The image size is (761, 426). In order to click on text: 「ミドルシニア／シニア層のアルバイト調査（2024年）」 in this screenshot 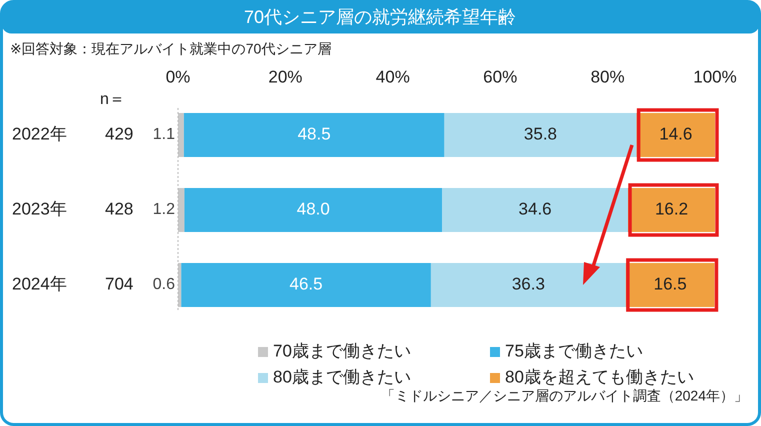, I will do `click(564, 396)`.